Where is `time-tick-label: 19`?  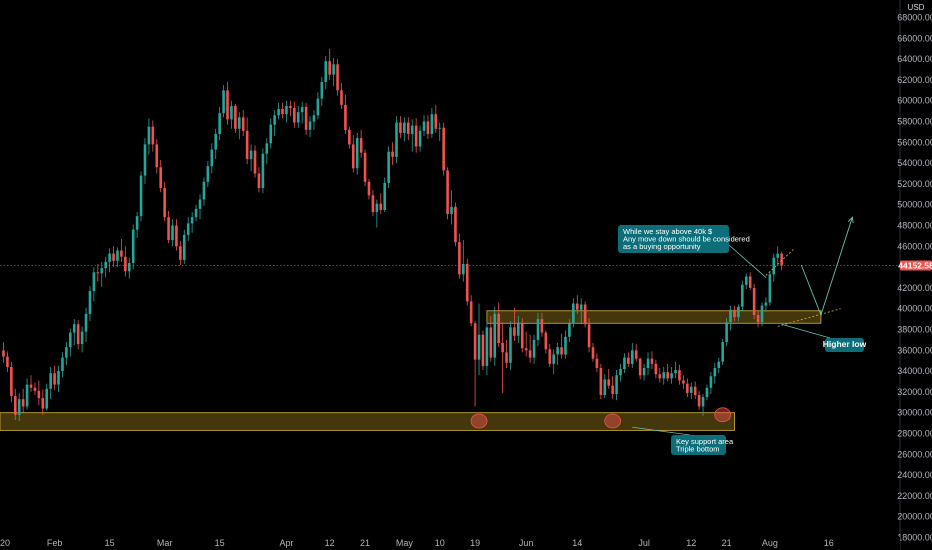 time-tick-label: 19 is located at coordinates (475, 543).